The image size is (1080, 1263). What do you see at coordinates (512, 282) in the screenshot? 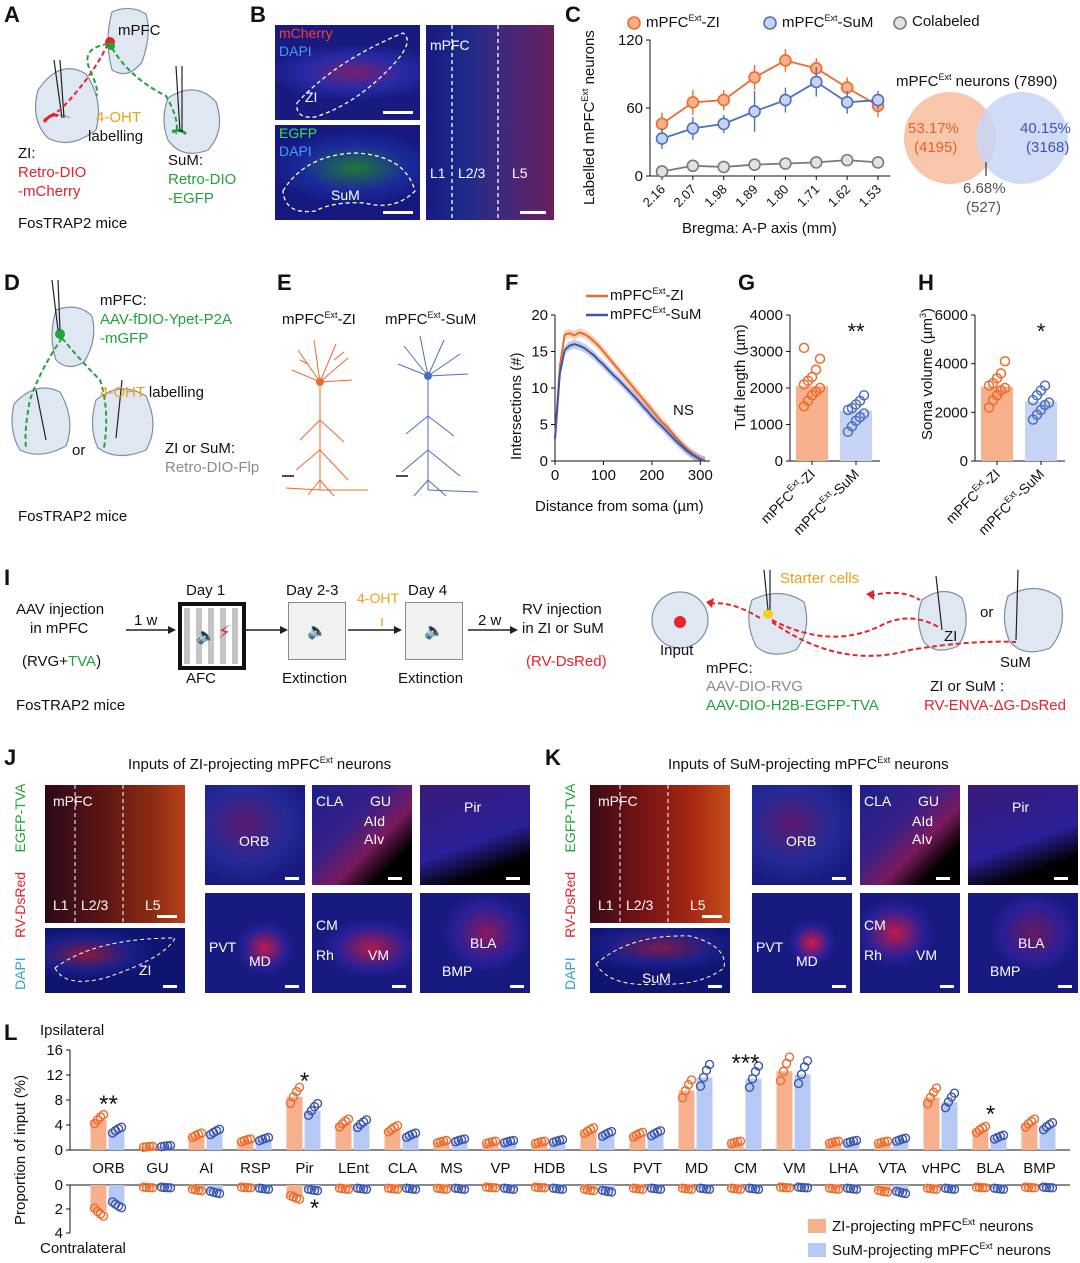
I see `panel-label-f: F` at bounding box center [512, 282].